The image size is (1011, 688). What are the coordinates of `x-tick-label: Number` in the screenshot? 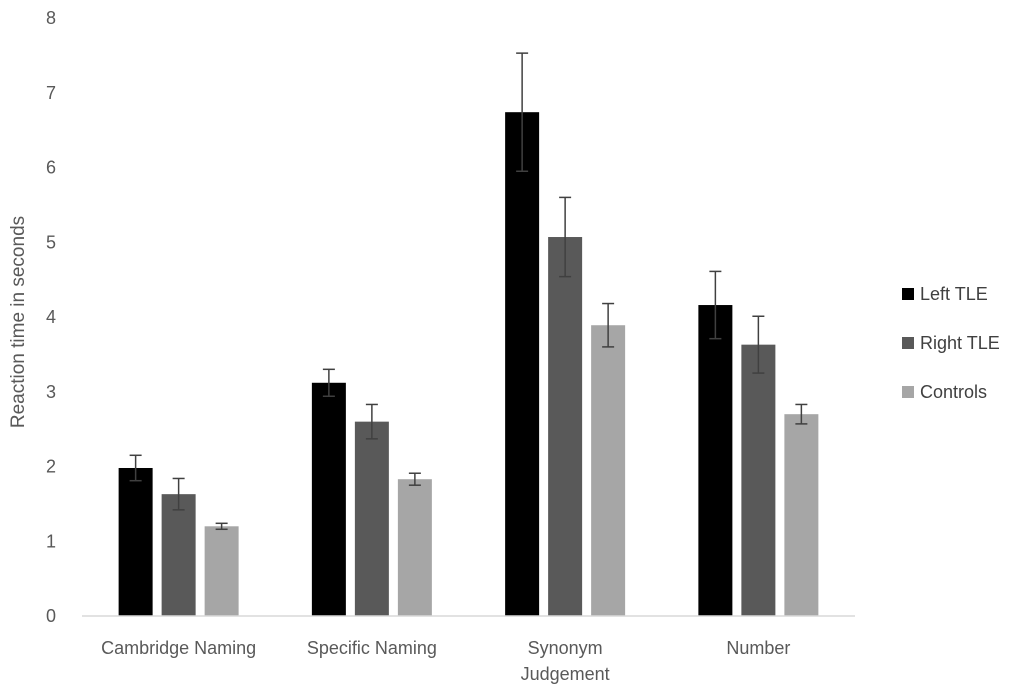 It's located at (758, 648).